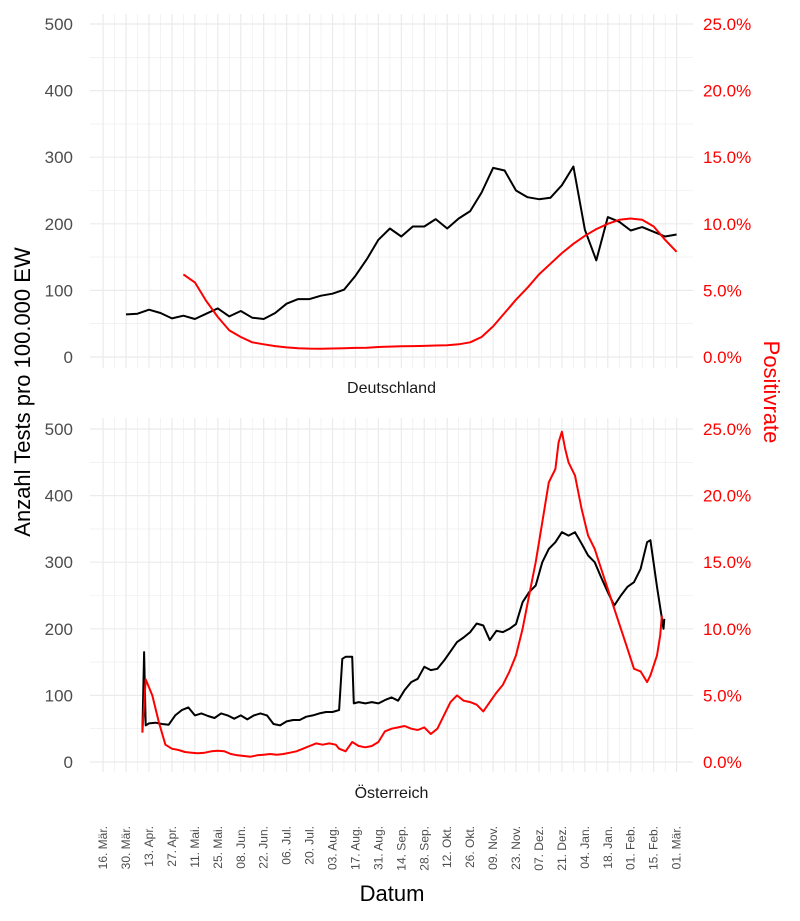  Describe the element at coordinates (103, 847) in the screenshot. I see `x-tick-label: 16. Mär.` at that location.